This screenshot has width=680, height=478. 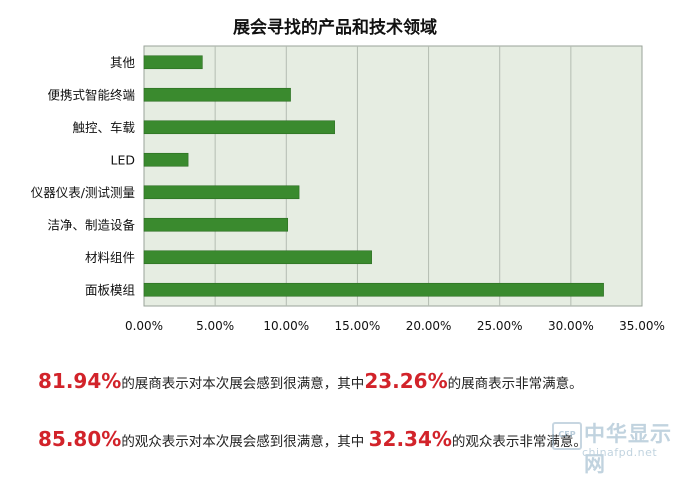 I want to click on chart-title: 展会寻找的产品和技术领域, so click(x=335, y=27).